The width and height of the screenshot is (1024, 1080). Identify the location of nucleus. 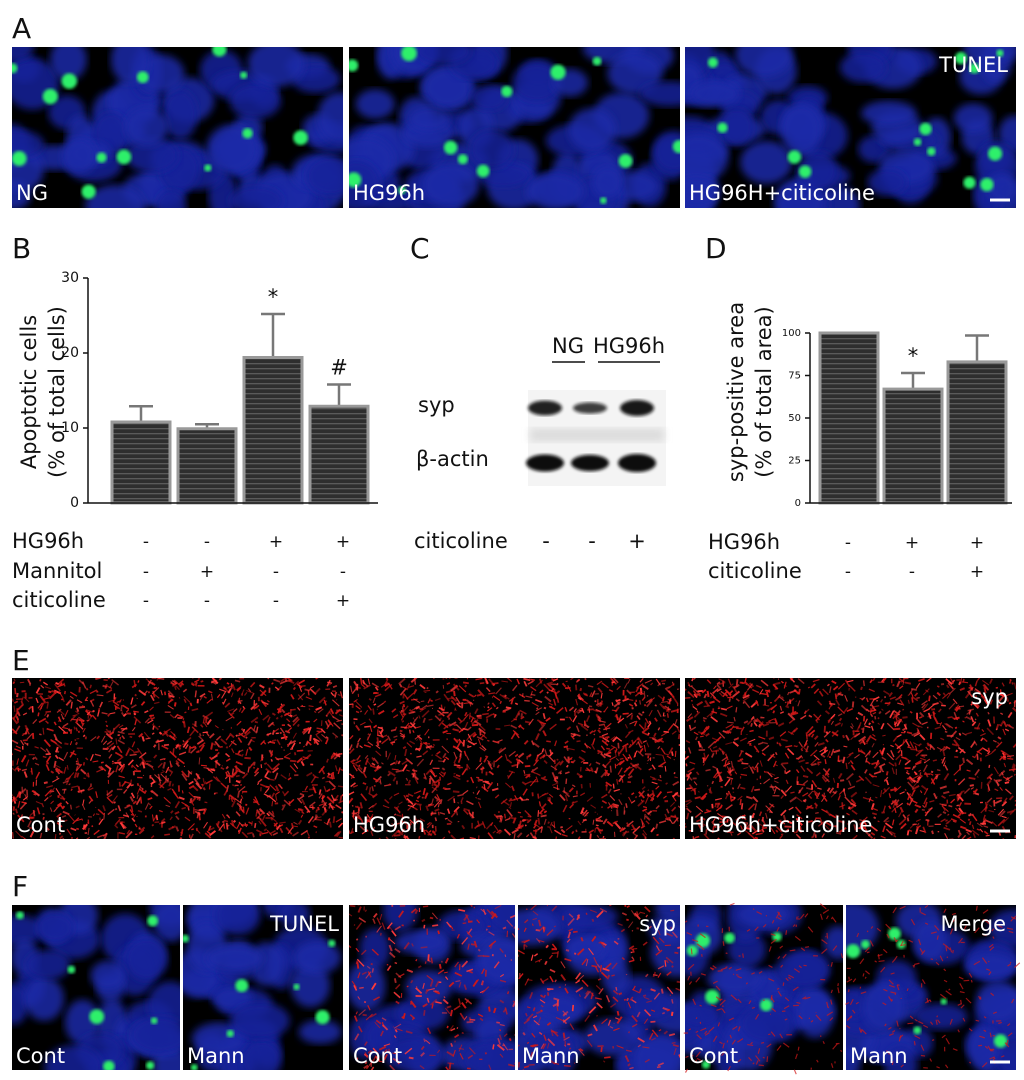
(492, 149).